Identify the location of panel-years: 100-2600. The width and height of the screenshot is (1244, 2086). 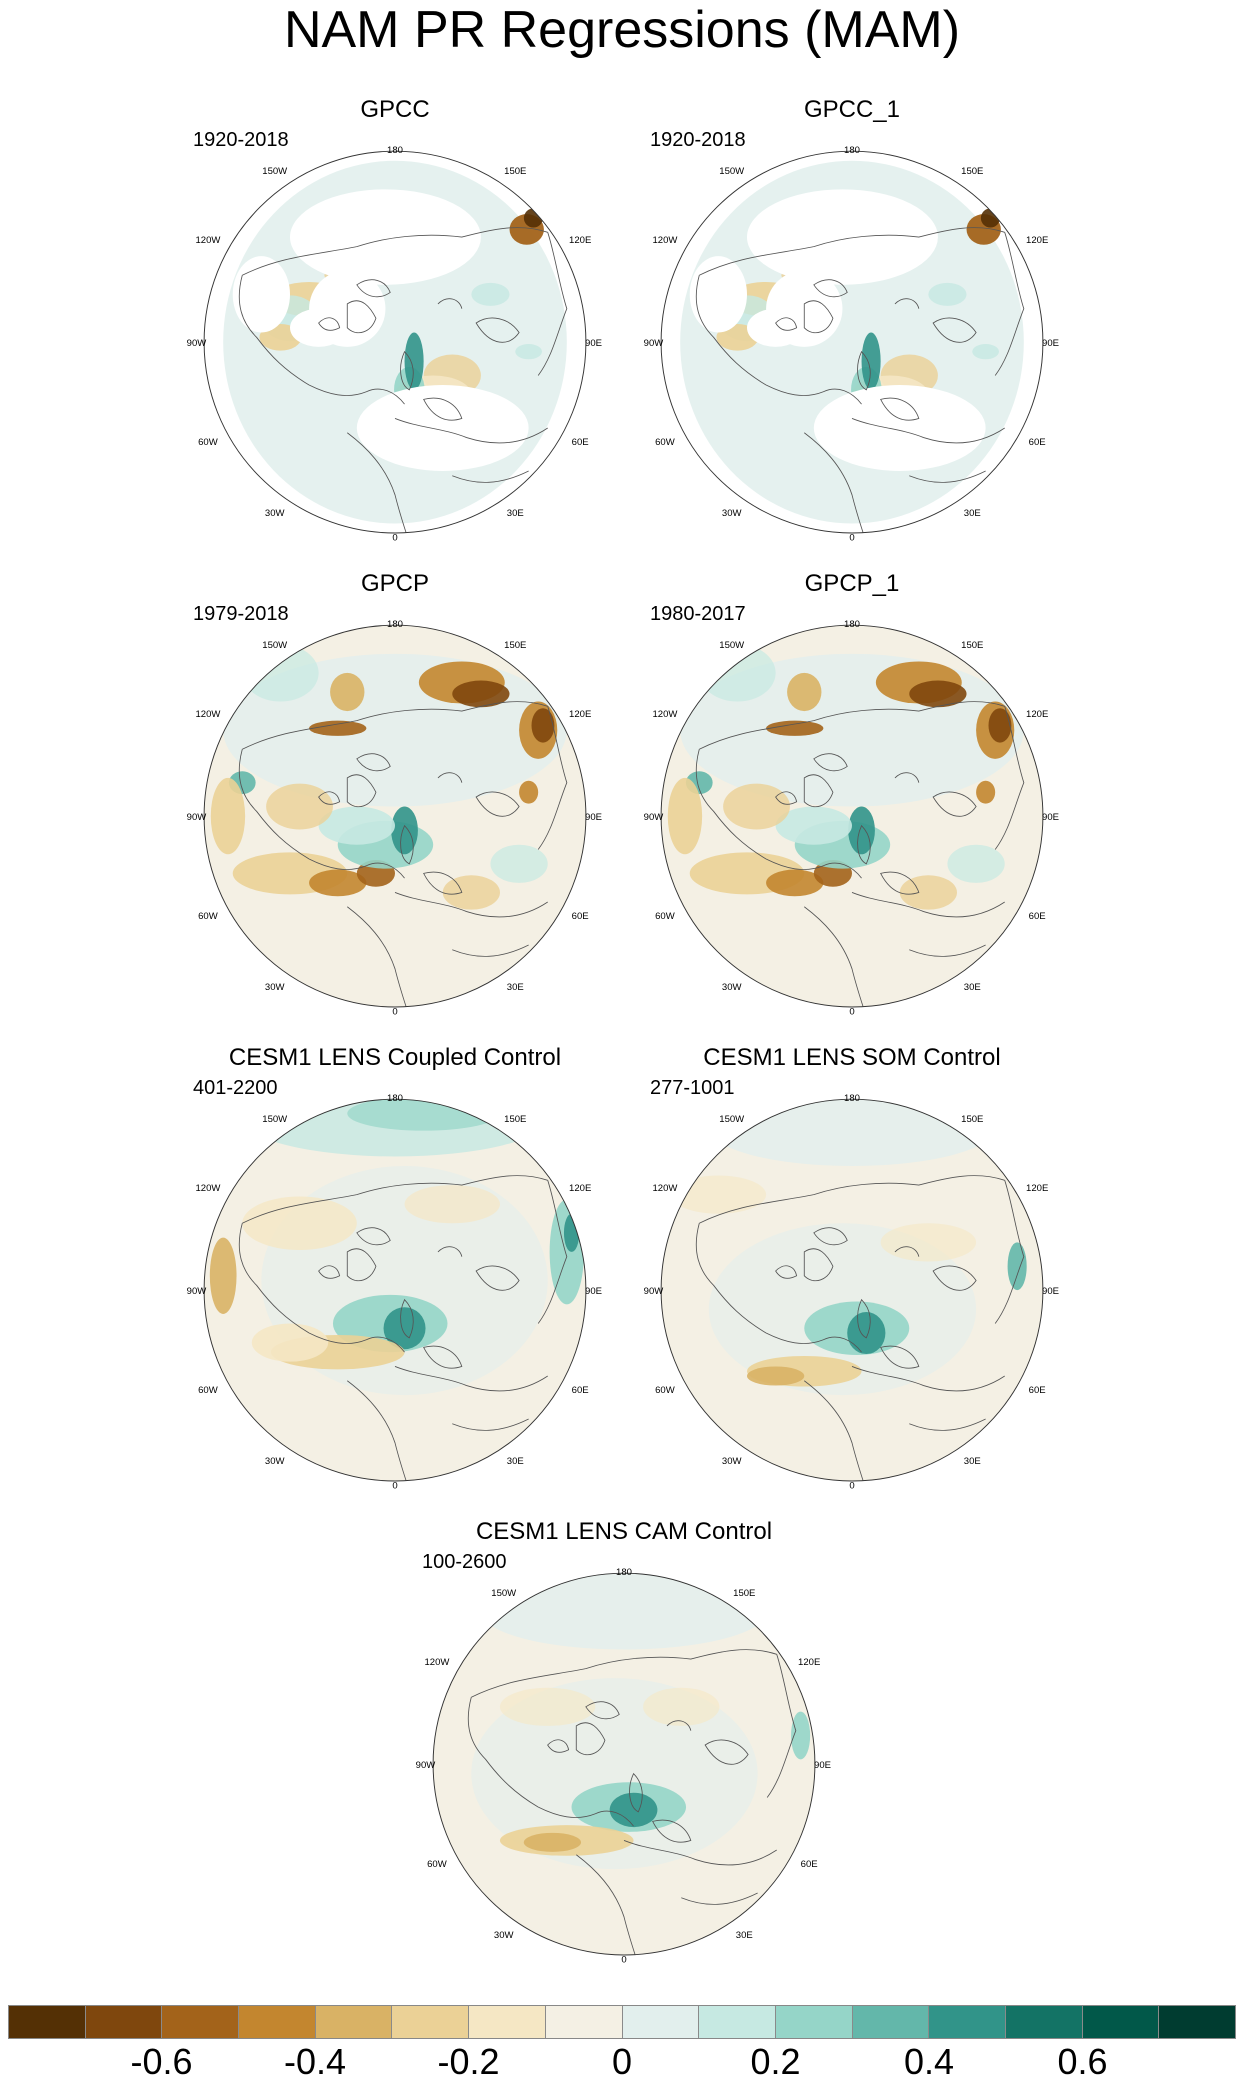
(464, 1562).